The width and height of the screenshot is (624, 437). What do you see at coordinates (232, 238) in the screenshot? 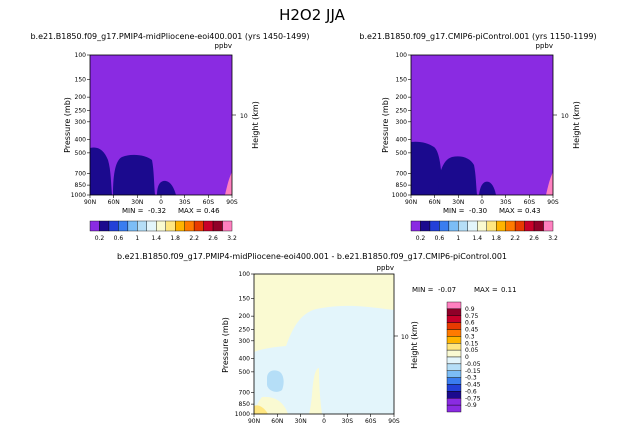
I see `colorbar-label: 3.2` at bounding box center [232, 238].